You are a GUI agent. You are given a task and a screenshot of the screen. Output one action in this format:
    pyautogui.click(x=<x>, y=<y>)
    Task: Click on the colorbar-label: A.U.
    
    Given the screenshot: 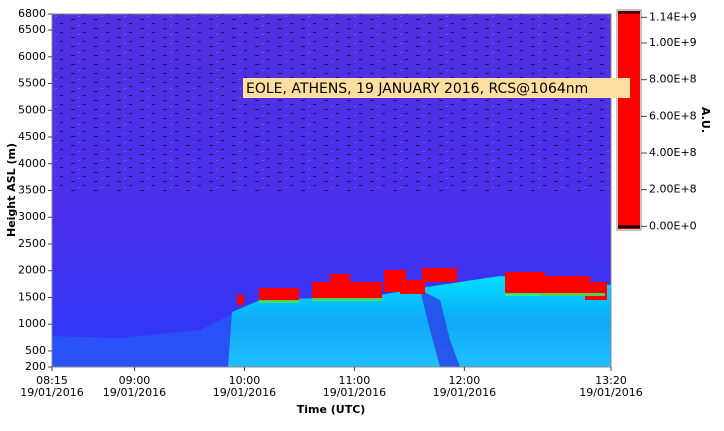 What is the action you would take?
    pyautogui.click(x=705, y=120)
    